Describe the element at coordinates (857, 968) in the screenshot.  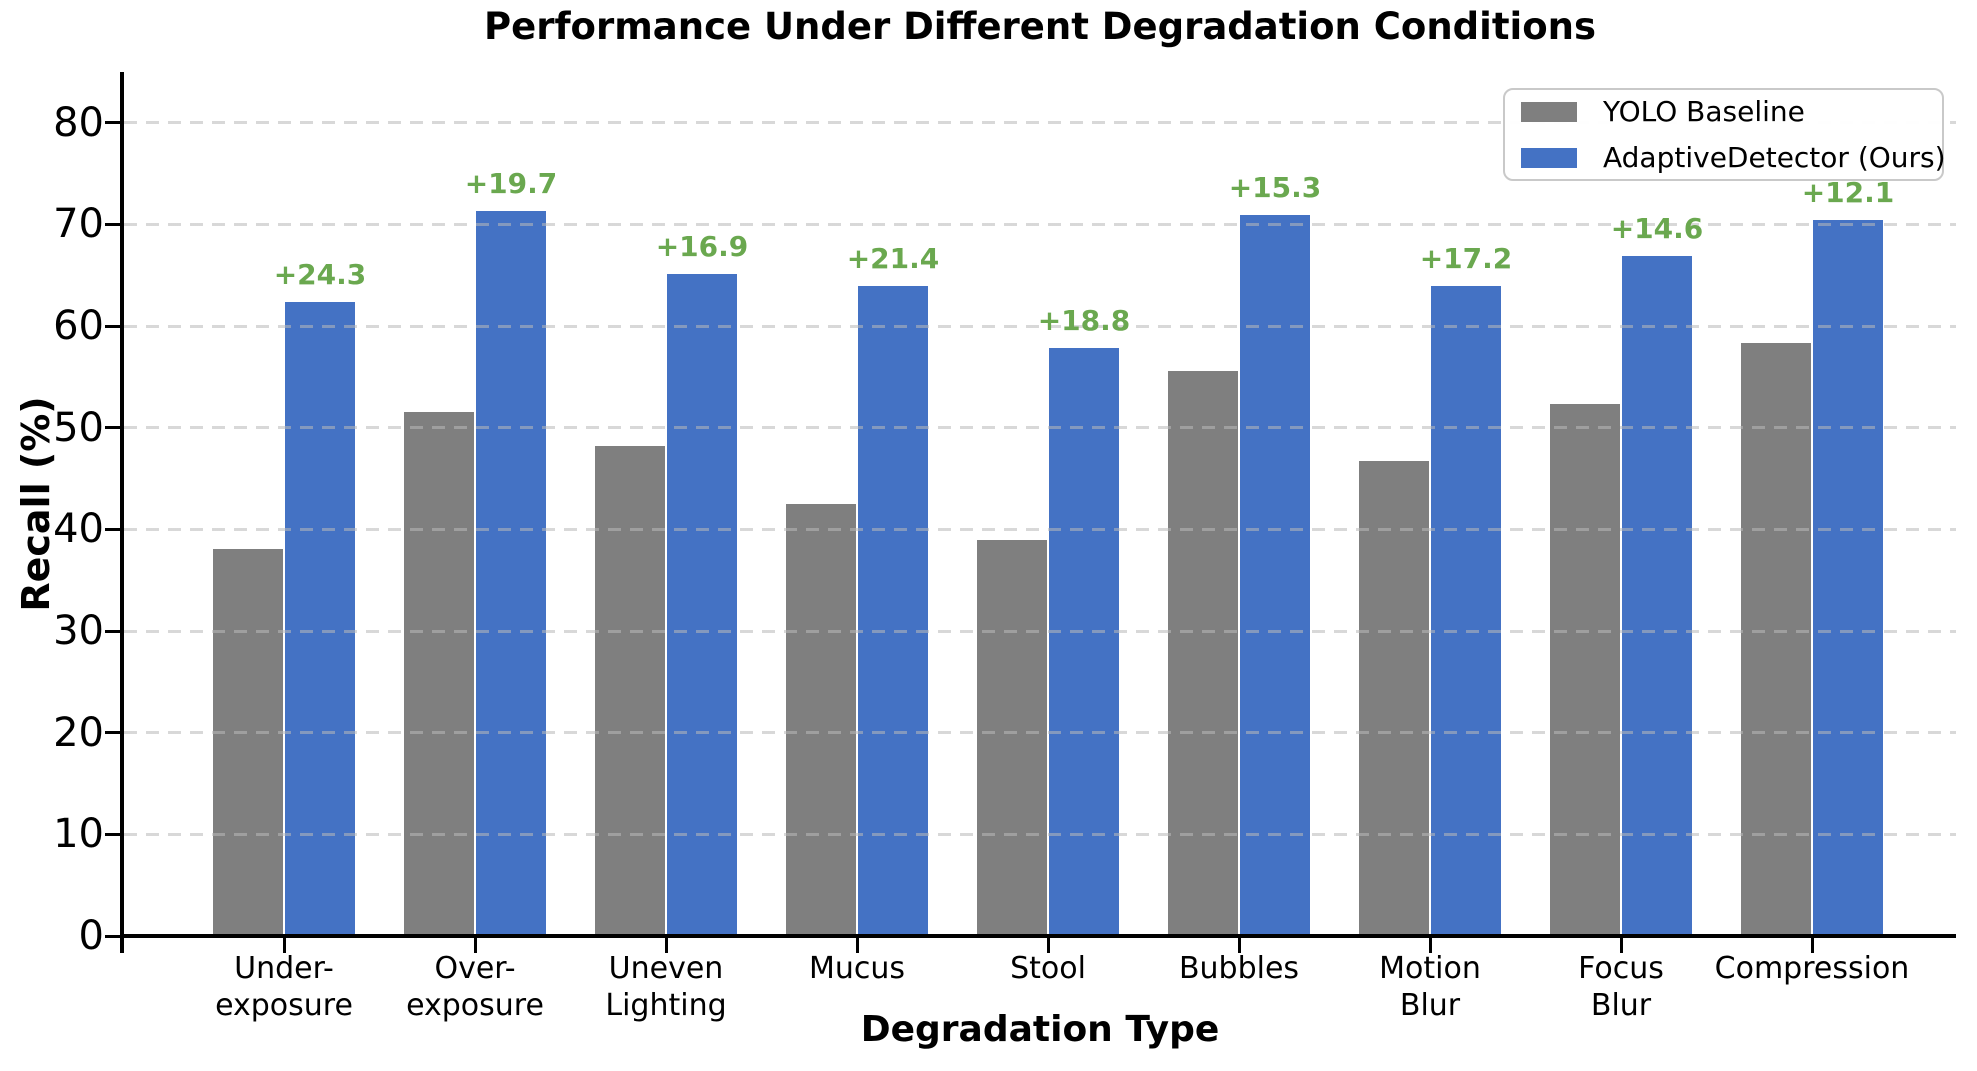
I see `x-tick-label: Mucus` at that location.